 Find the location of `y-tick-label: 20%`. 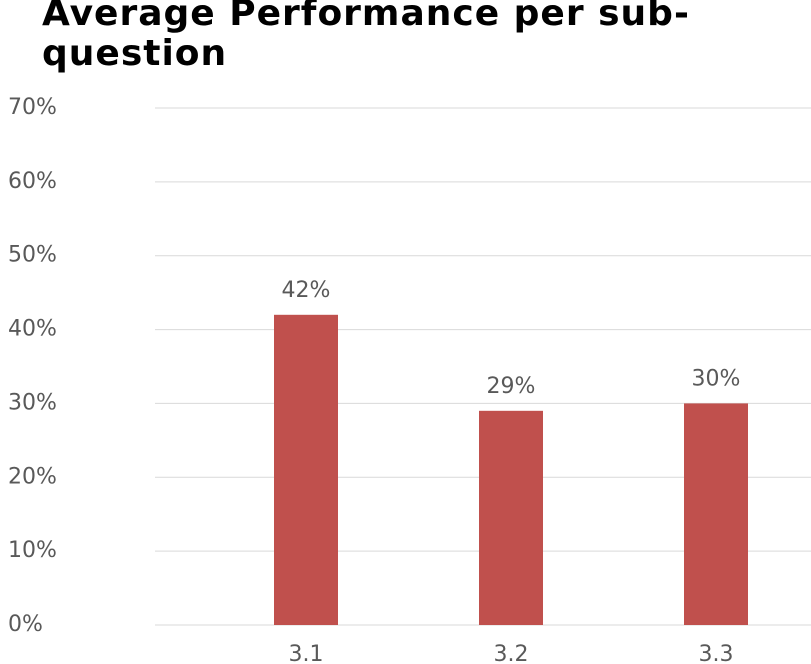

y-tick-label: 20% is located at coordinates (32, 476).